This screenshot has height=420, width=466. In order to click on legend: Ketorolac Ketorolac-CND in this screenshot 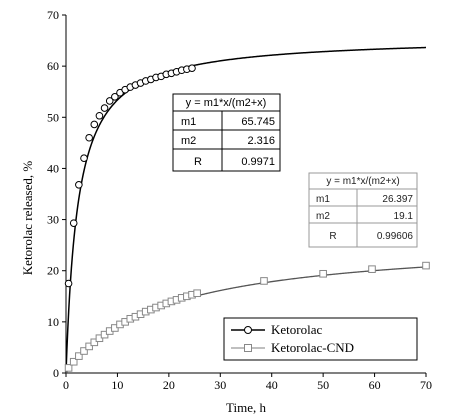, I will do `click(320, 339)`.